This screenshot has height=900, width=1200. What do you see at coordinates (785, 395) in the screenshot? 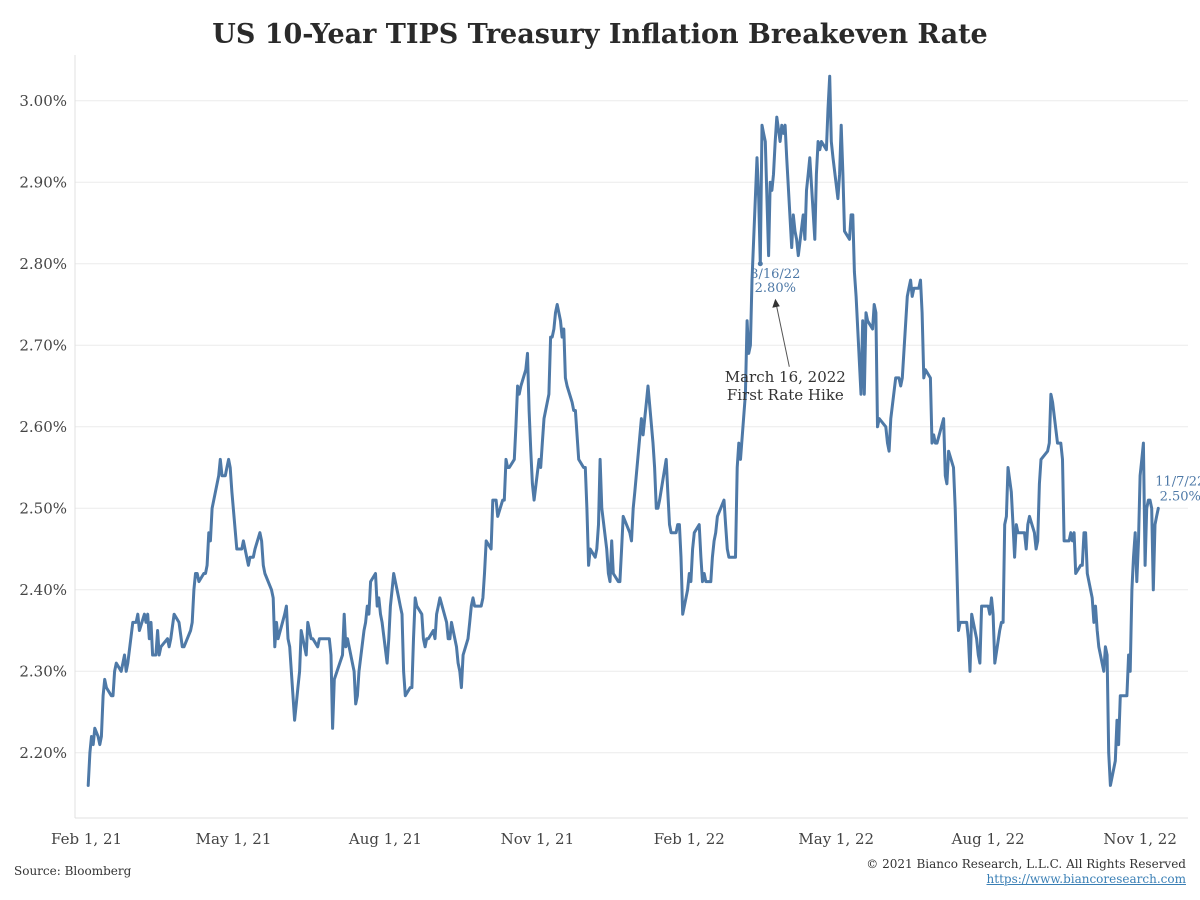
I see `rate-hike-subtitle: First Rate Hike` at bounding box center [785, 395].